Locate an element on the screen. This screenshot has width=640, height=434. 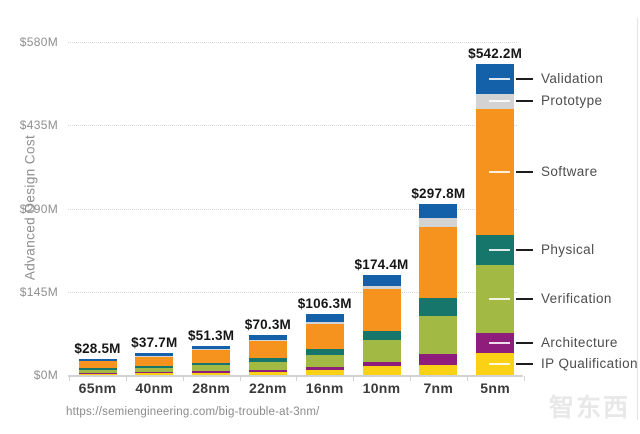
bar-40nm is located at coordinates (154, 364).